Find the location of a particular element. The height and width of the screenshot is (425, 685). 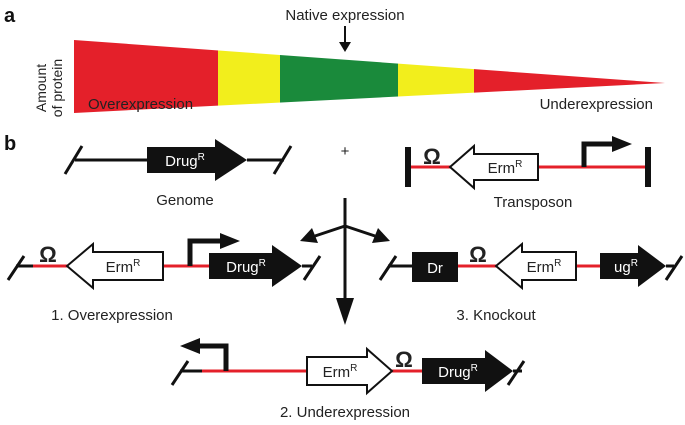

genome-drug-label: DrugR is located at coordinates (185, 161).